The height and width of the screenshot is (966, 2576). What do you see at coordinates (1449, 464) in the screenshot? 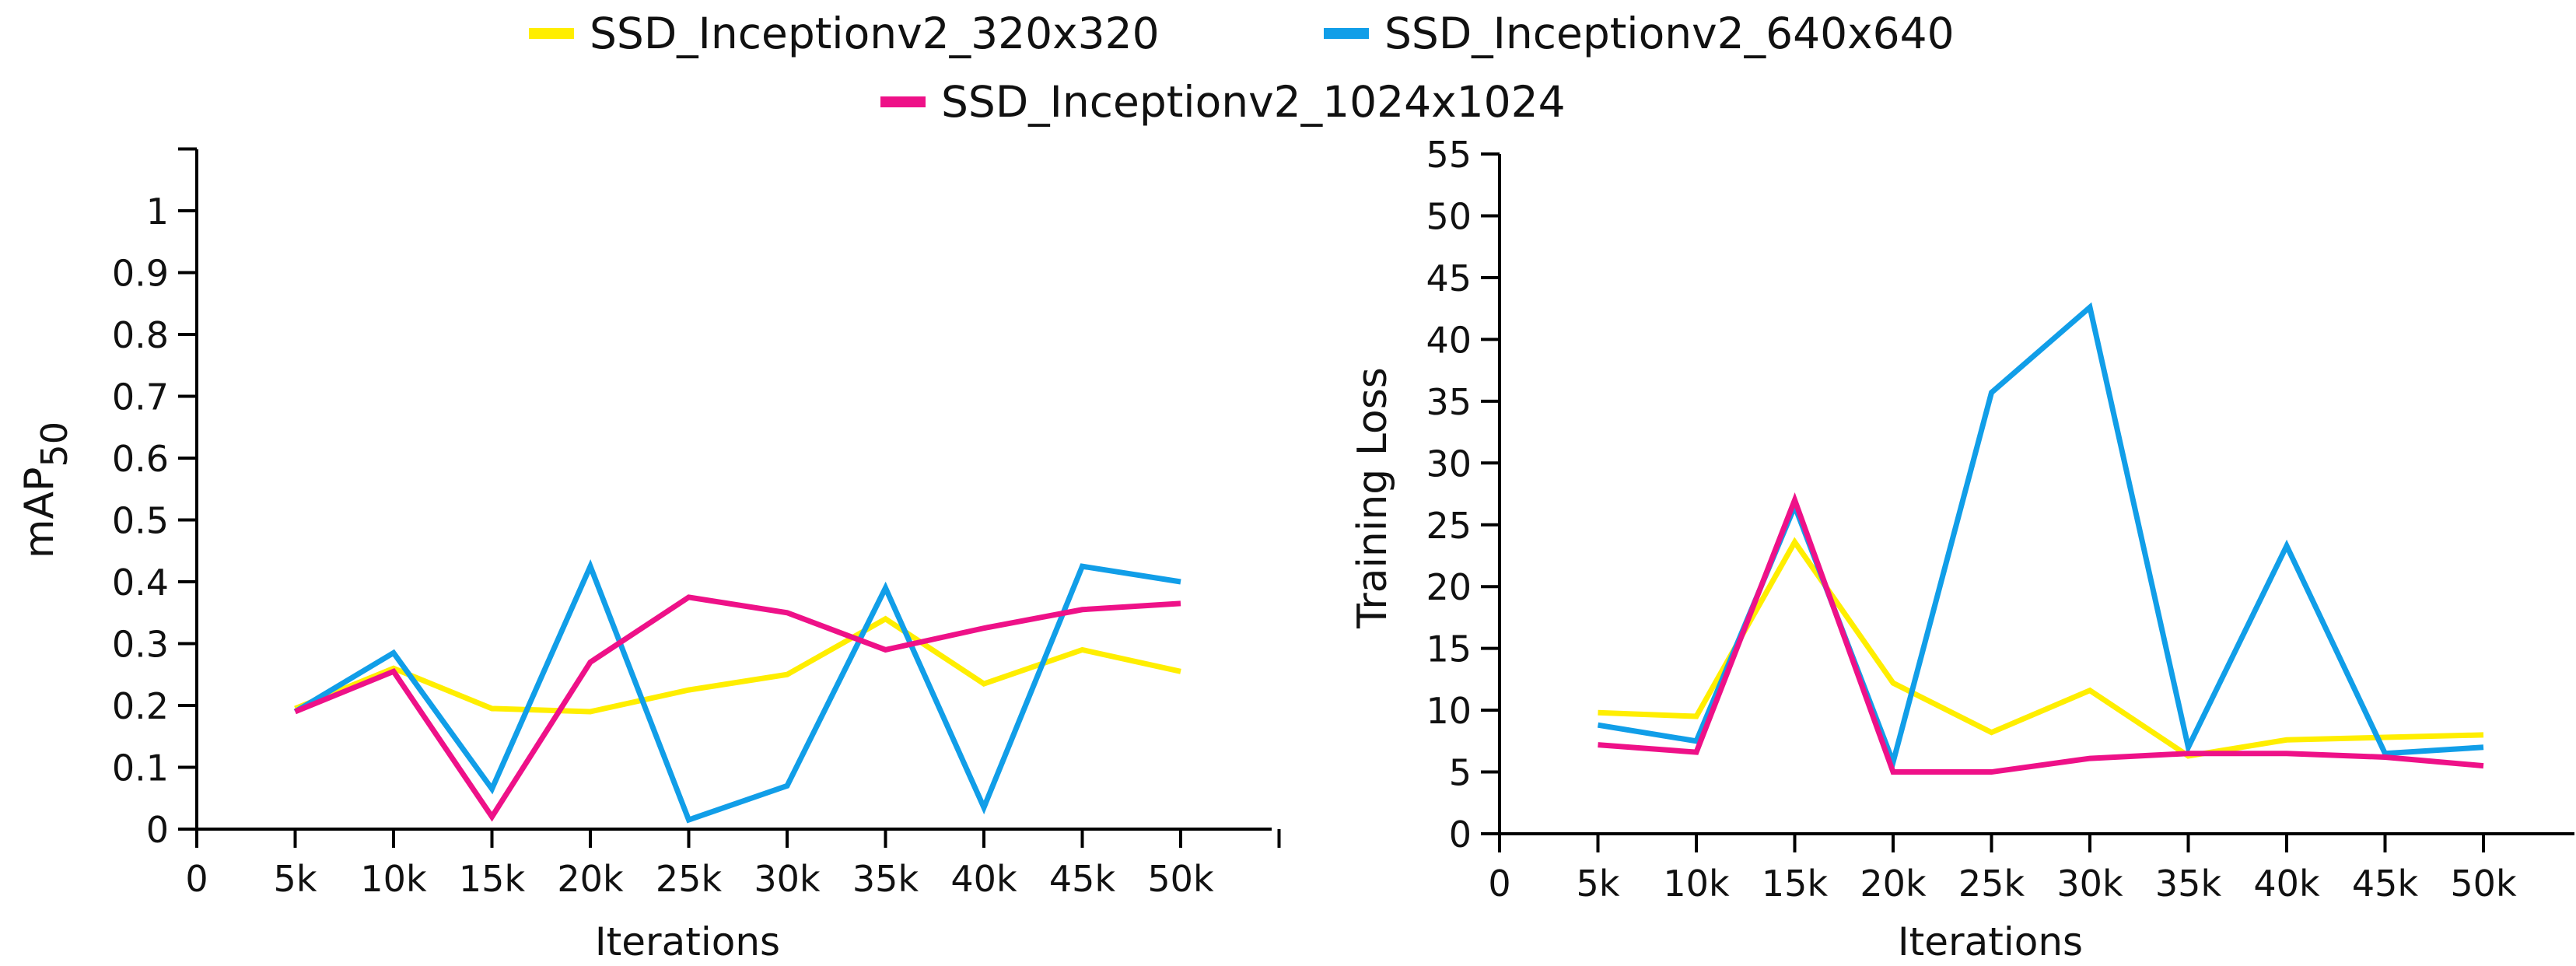
I see `loss-y-tick-label: 30` at bounding box center [1449, 464].